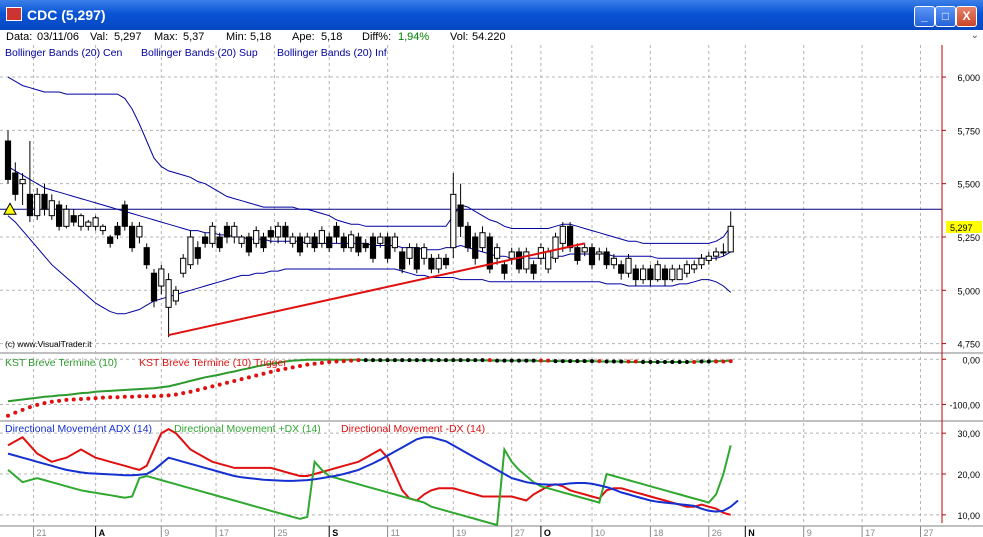 This screenshot has height=537, width=983. Describe the element at coordinates (128, 37) in the screenshot. I see `val-value: 5,297` at that location.